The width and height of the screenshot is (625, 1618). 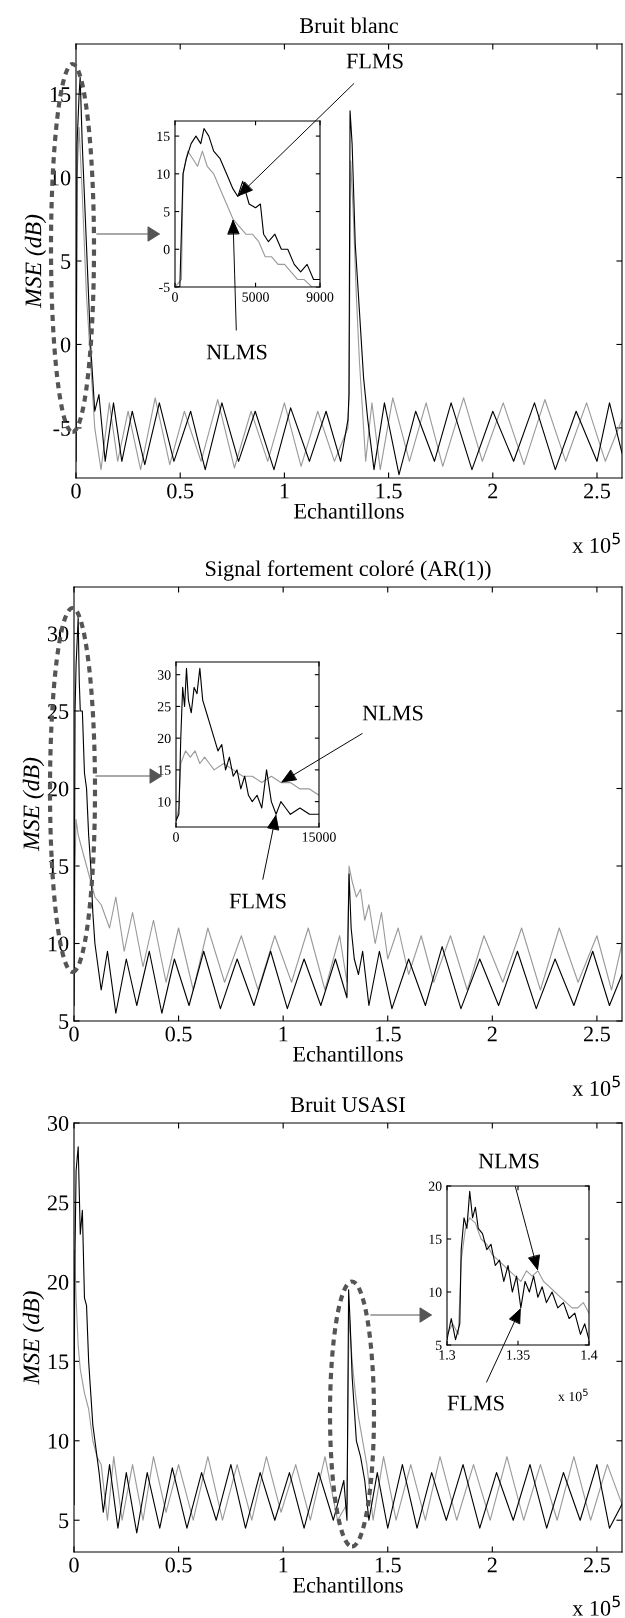 I want to click on x-tick-label: 1.35, so click(x=518, y=1355).